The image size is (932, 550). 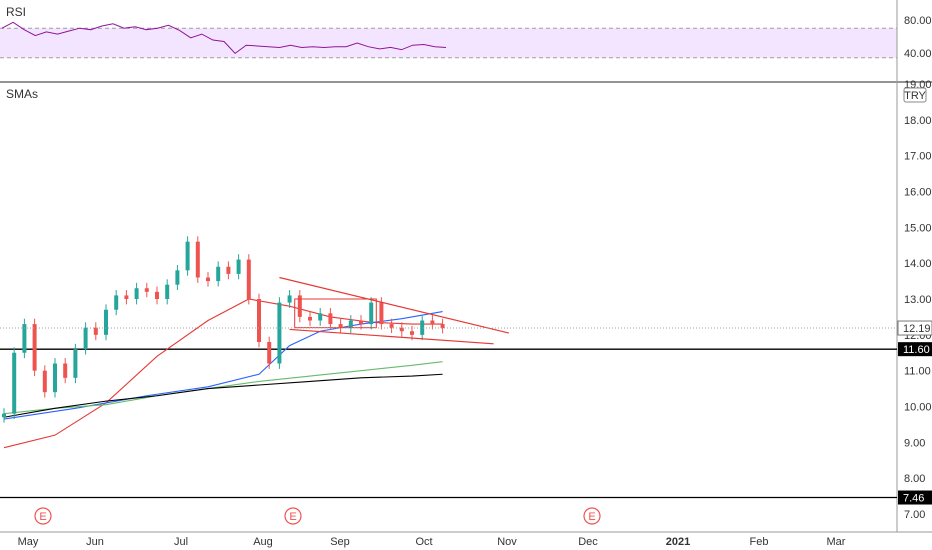 I want to click on time-axis-label: Feb, so click(x=759, y=542).